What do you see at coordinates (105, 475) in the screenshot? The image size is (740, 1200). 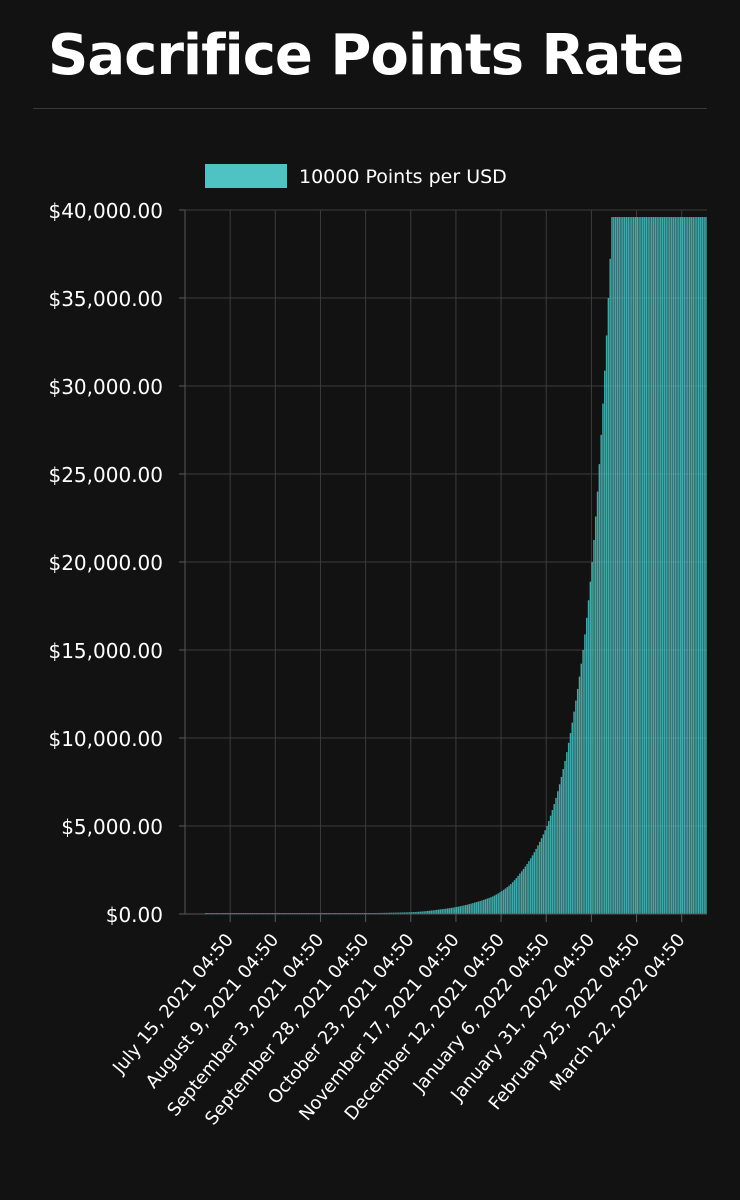 I see `y-tick-label: $25,000.00` at bounding box center [105, 475].